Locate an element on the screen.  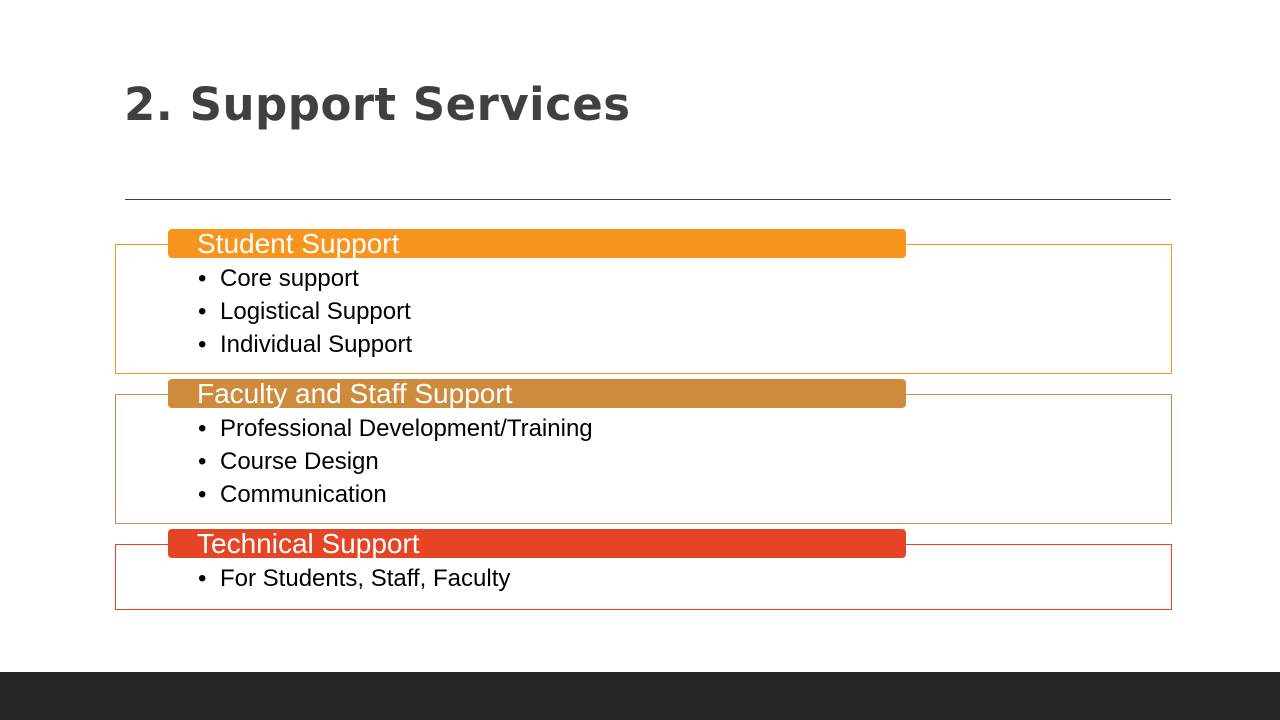
list-item: • Professional Development/Training is located at coordinates (395, 428).